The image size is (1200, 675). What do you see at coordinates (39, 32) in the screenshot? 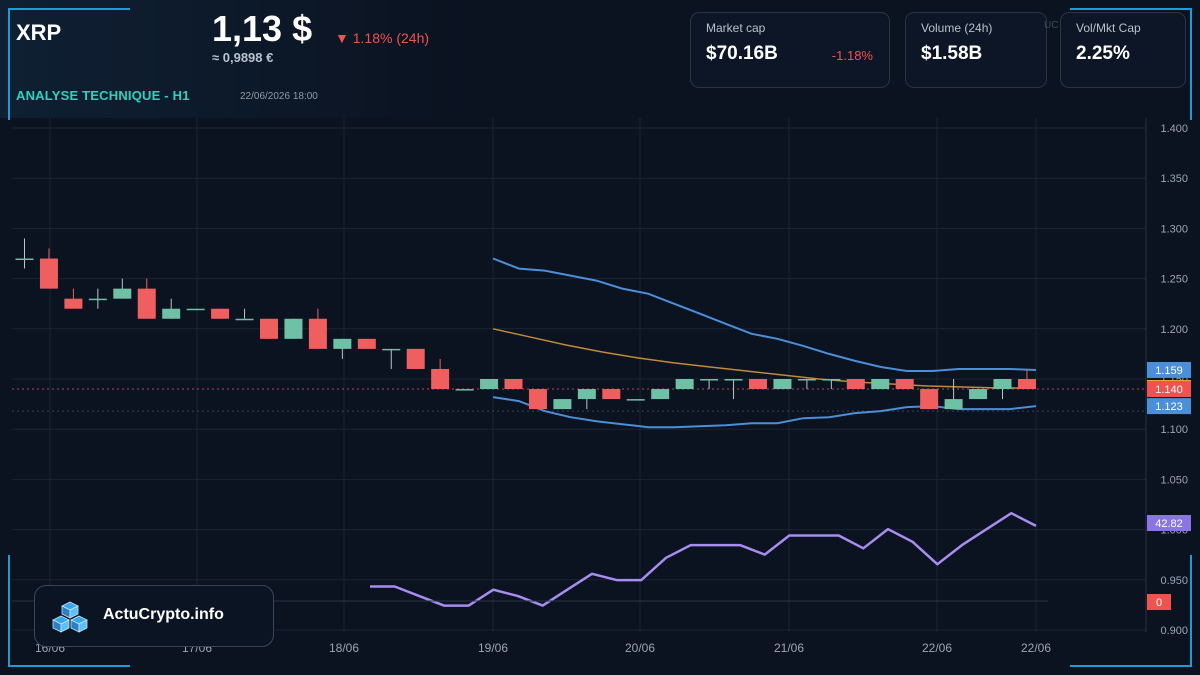
I see `ticker-symbol: XRP` at bounding box center [39, 32].